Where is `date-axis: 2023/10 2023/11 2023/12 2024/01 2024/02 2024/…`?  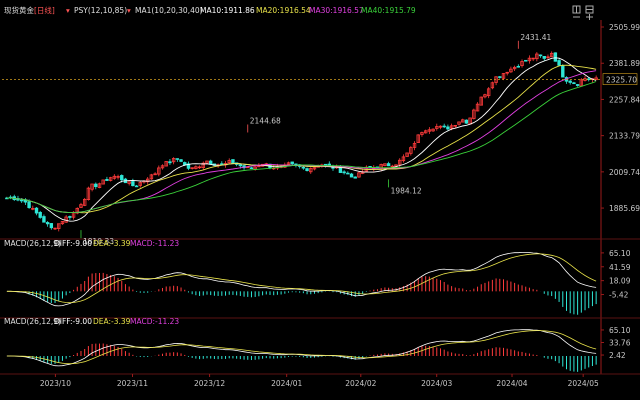 date-axis: 2023/10 2023/11 2023/12 2024/01 2024/02 2024/… is located at coordinates (319, 381).